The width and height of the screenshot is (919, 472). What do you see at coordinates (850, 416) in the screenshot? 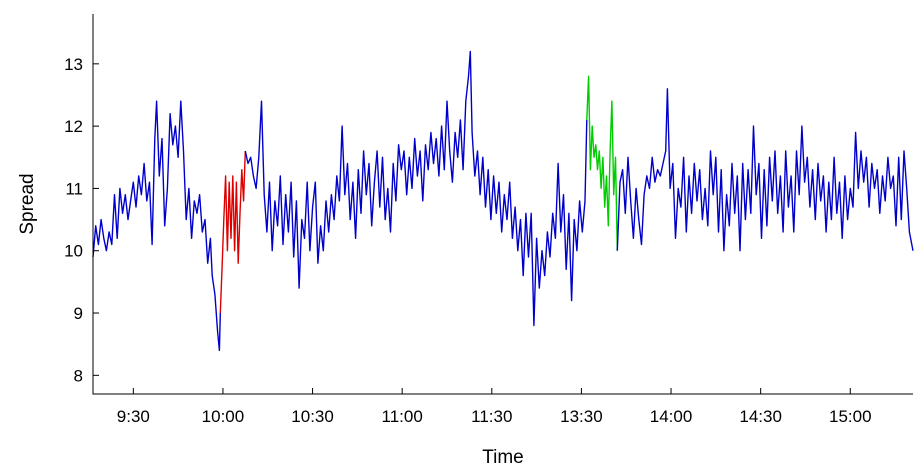
I see `x-tick-label: 15:00` at bounding box center [850, 416].